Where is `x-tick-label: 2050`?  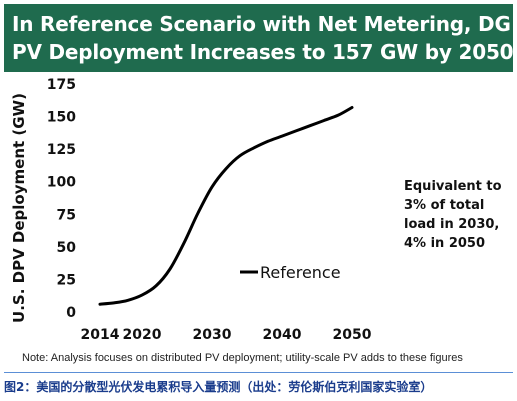 x-tick-label: 2050 is located at coordinates (352, 335).